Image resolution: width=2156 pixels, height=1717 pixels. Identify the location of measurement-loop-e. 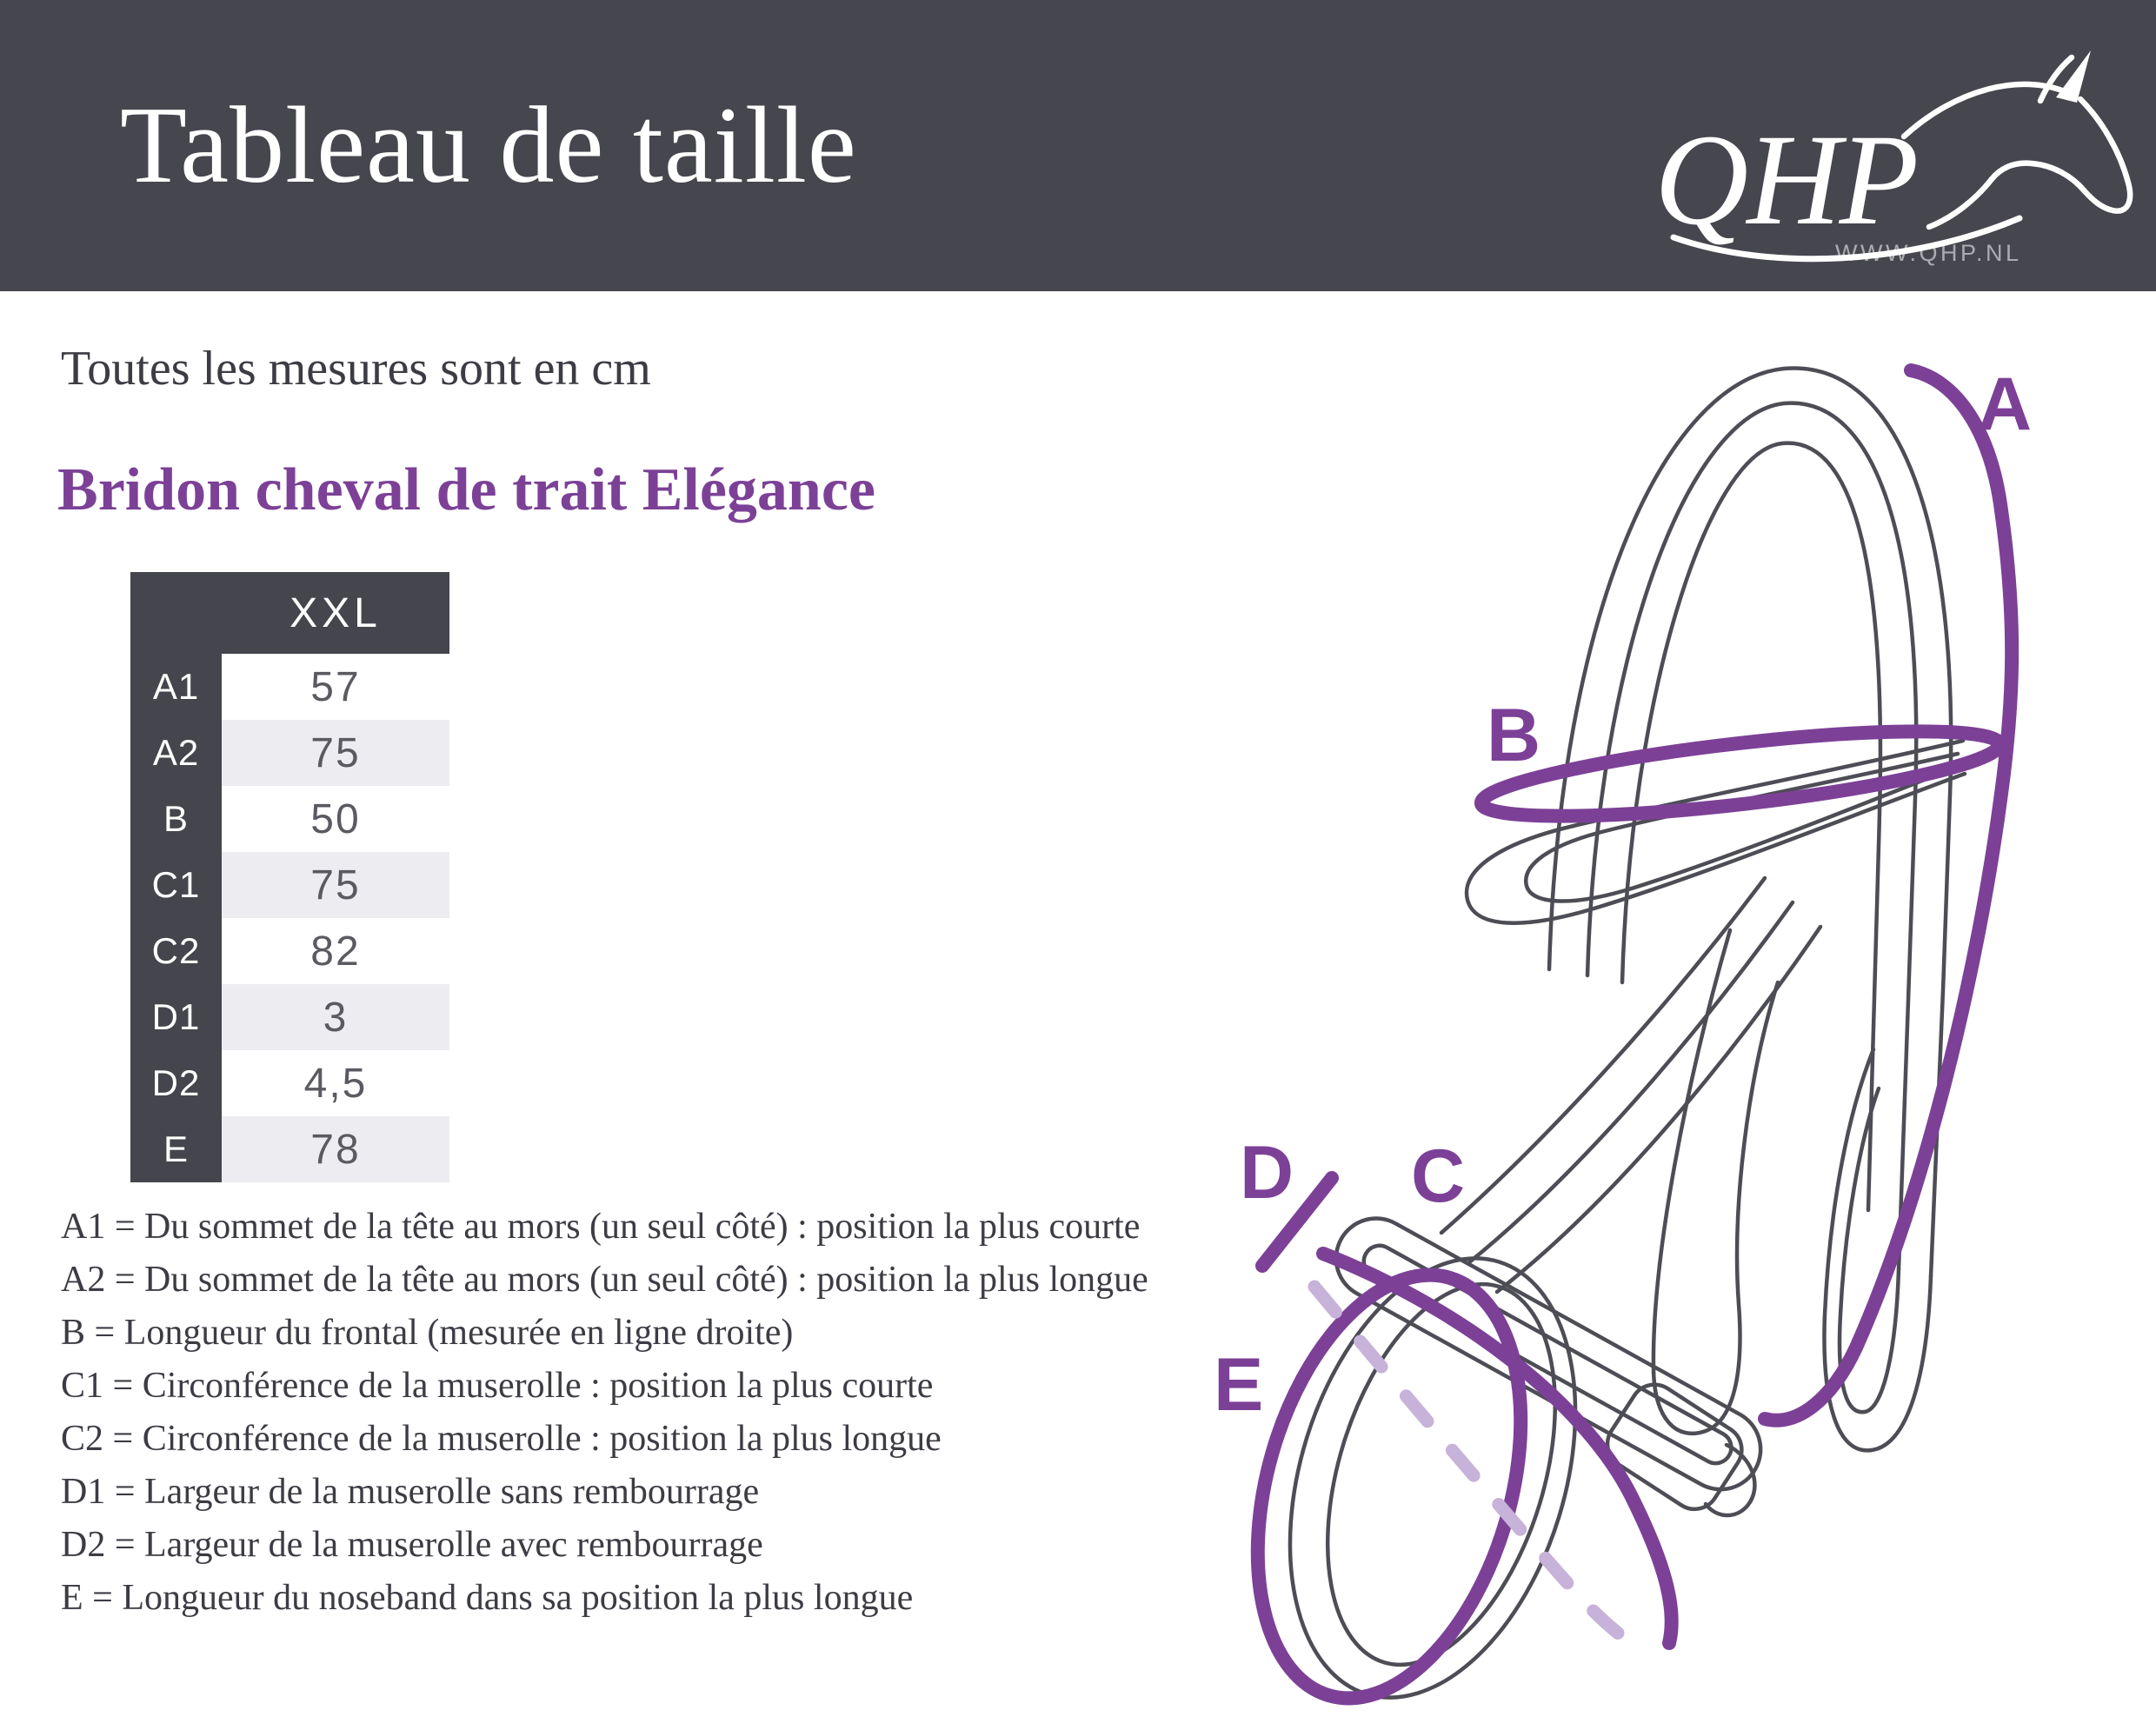
(1389, 1487).